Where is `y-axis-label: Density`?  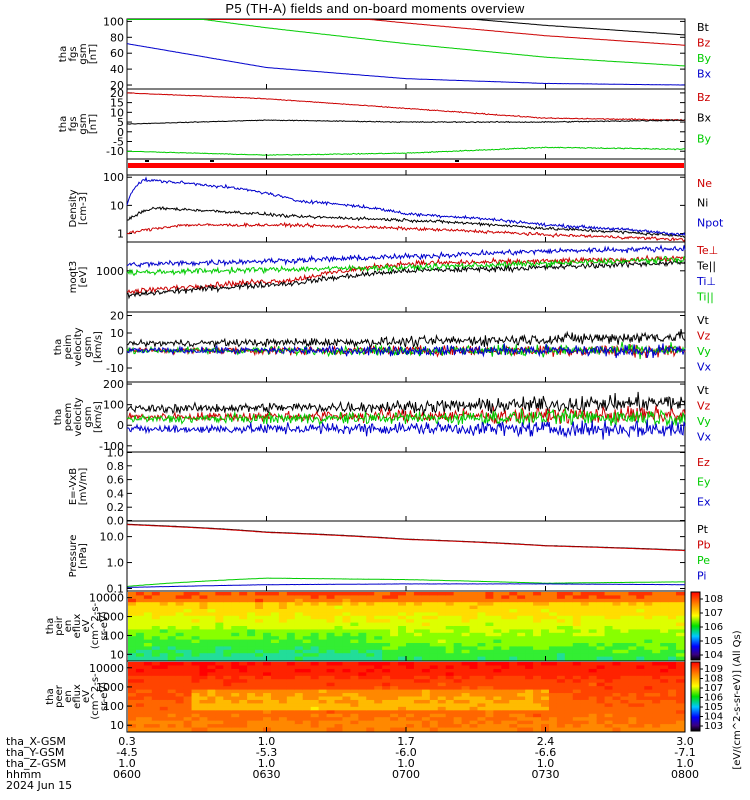
y-axis-label: Density is located at coordinates (73, 208).